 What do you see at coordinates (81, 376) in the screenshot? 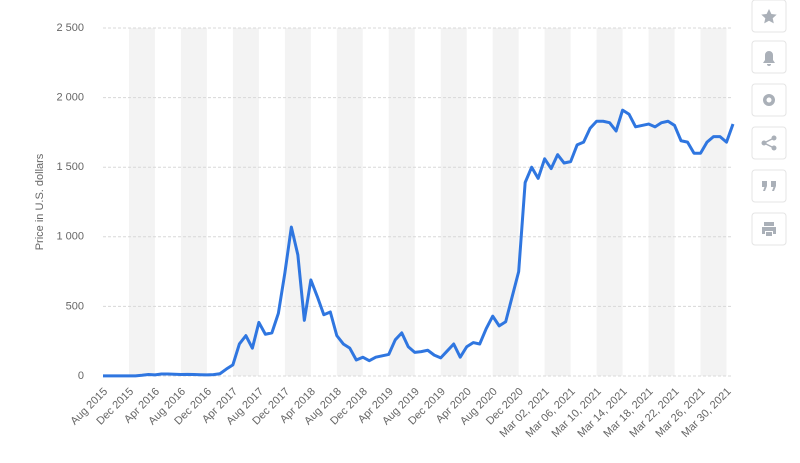
I see `y-tick-label: 0` at bounding box center [81, 376].